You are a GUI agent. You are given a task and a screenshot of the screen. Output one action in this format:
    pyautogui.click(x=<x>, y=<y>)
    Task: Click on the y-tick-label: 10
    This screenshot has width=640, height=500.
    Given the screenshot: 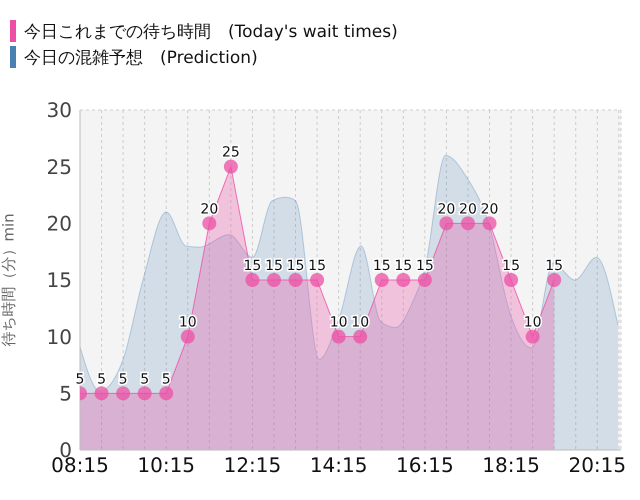 What is the action you would take?
    pyautogui.click(x=59, y=336)
    